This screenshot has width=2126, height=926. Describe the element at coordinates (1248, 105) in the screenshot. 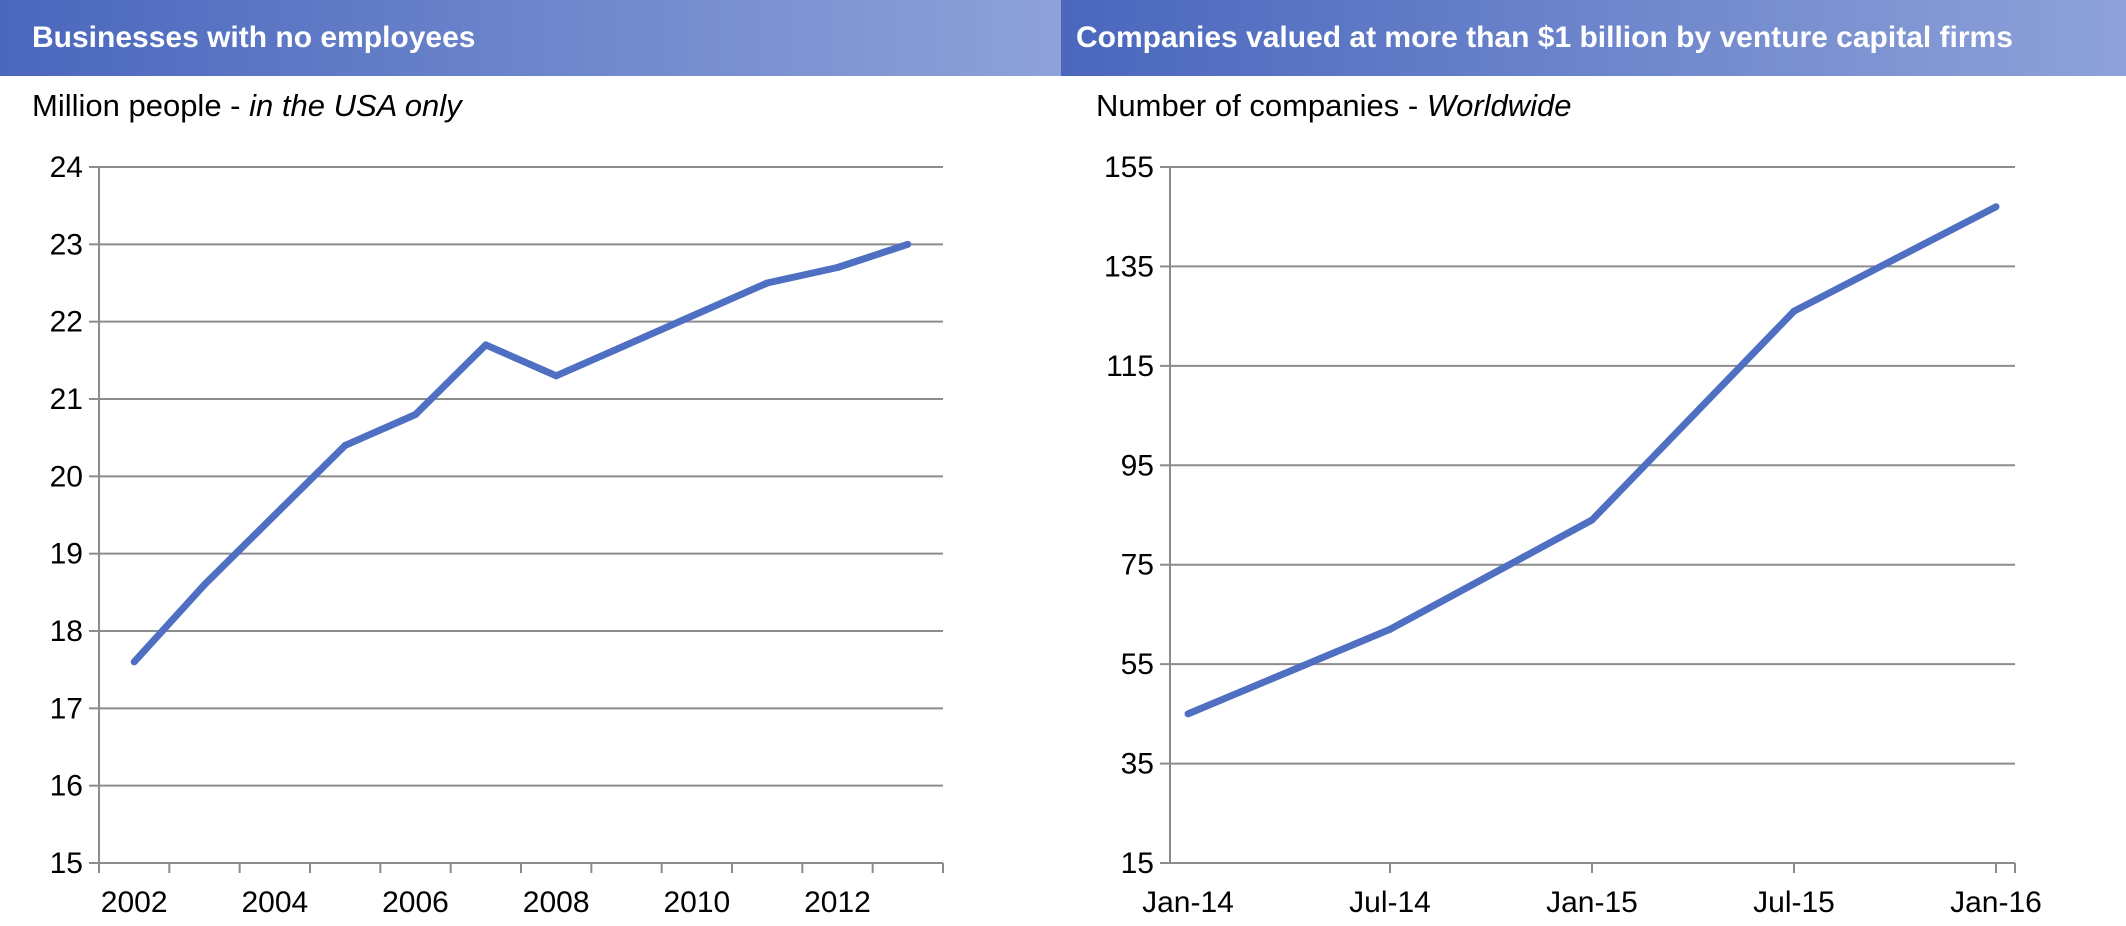

I see `subtitle-main: Number of companies` at that location.